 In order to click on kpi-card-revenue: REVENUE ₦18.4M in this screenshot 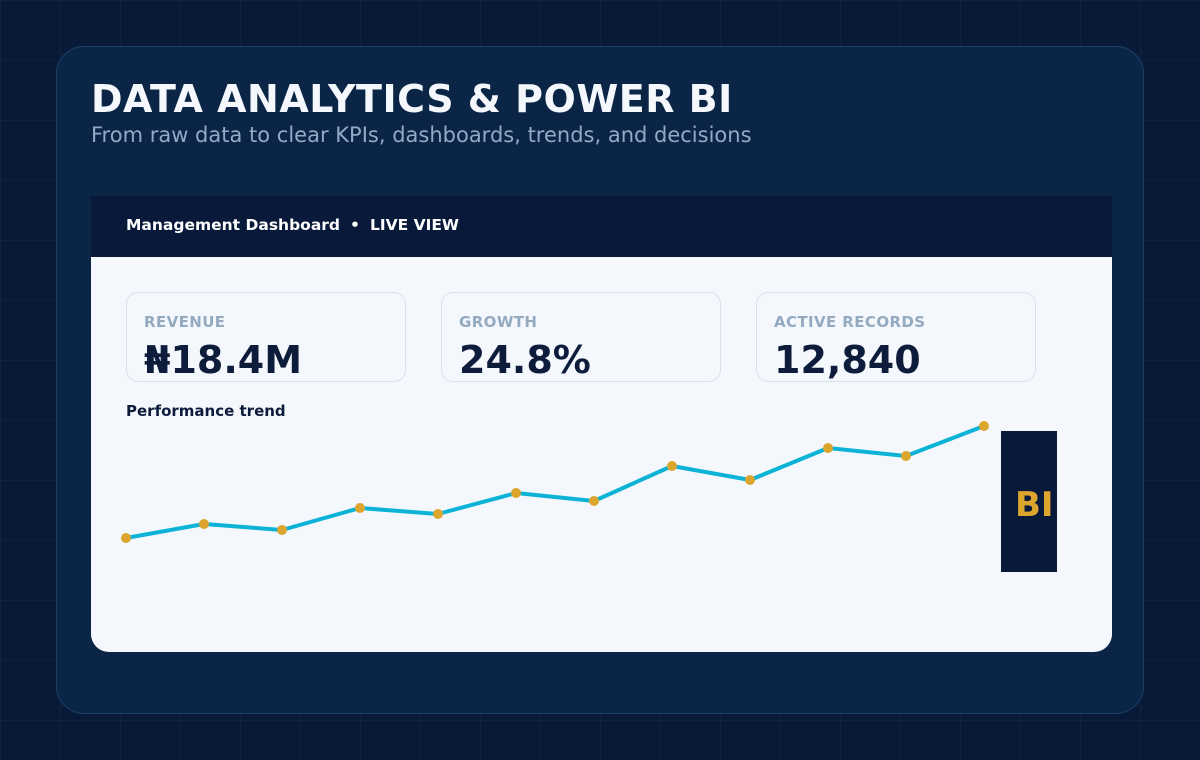, I will do `click(266, 337)`.